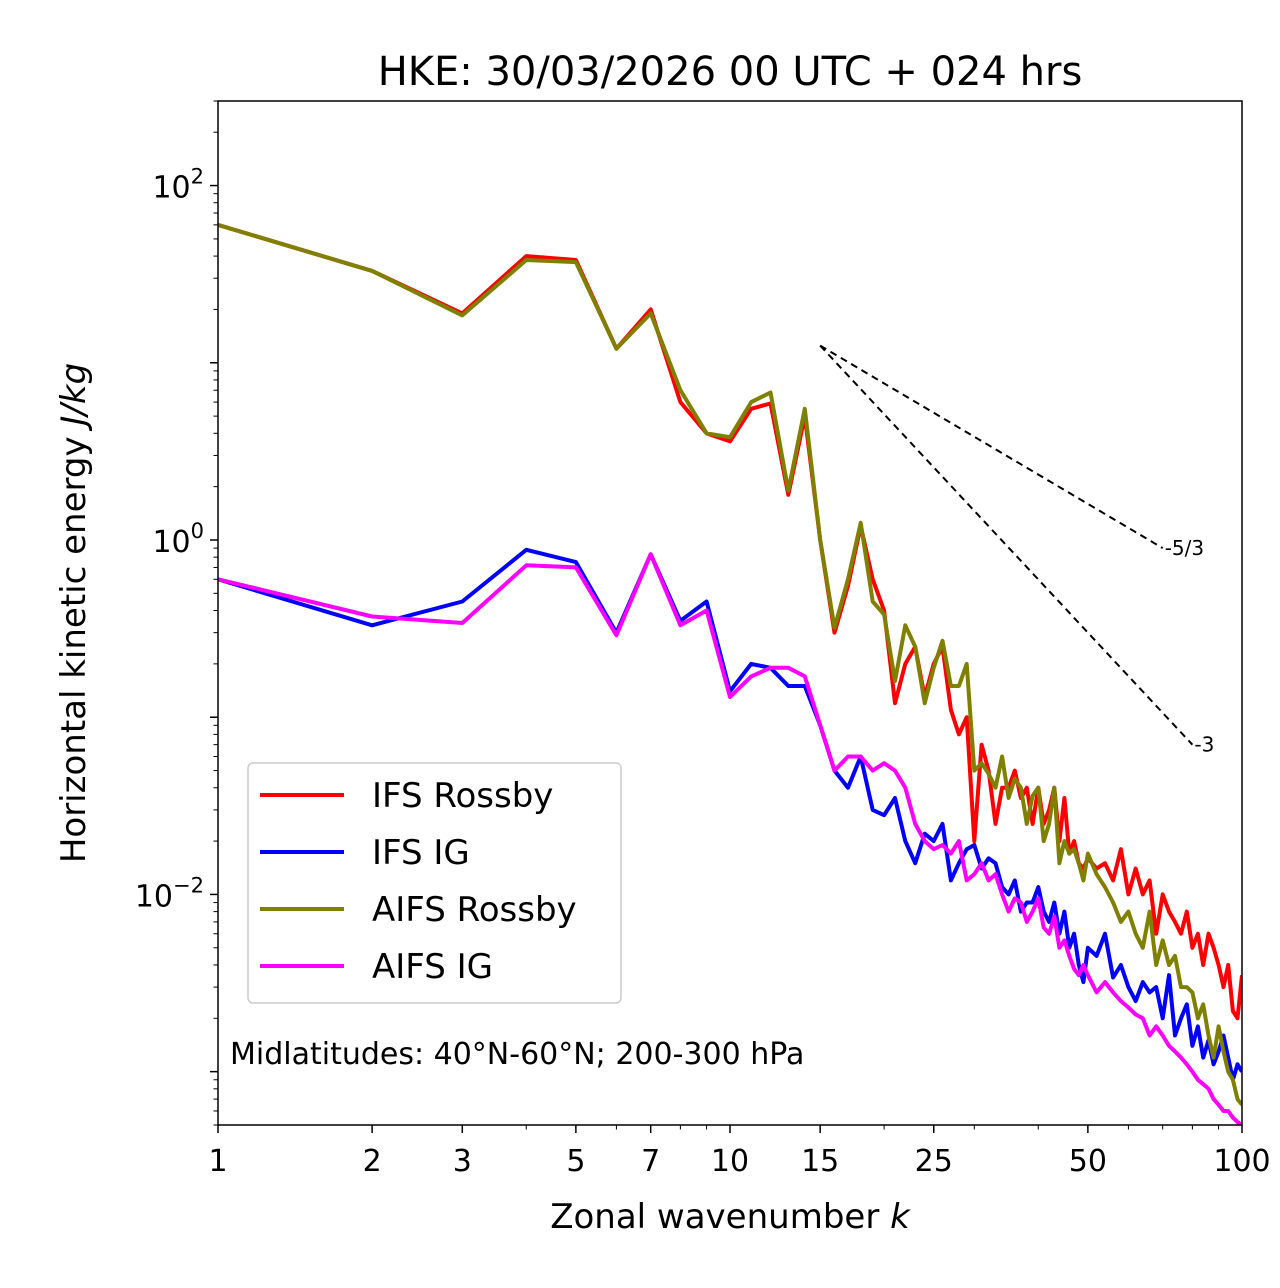  Describe the element at coordinates (517, 1054) in the screenshot. I see `region-annotation: Midlatitudes: 40°N-60°N; 200-300 hPa` at that location.